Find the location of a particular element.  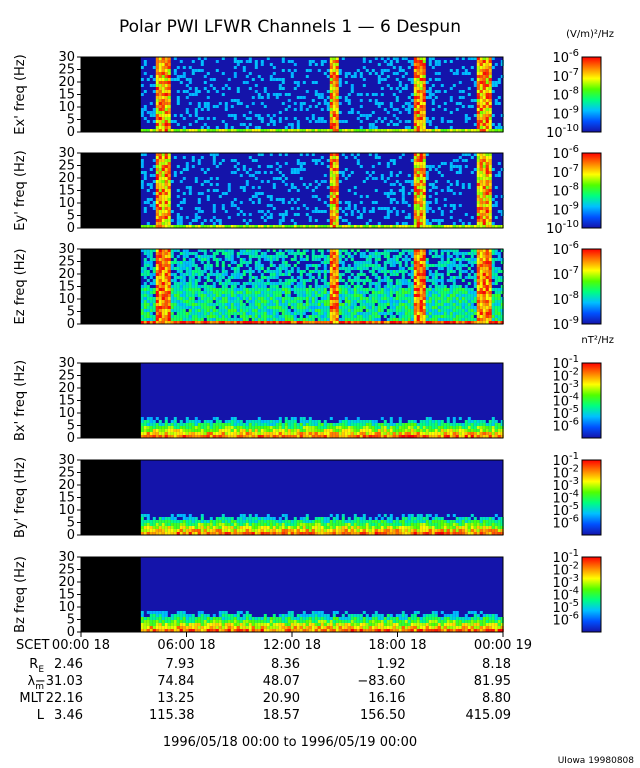

ephemeris-value: 20.90 is located at coordinates (281, 698).